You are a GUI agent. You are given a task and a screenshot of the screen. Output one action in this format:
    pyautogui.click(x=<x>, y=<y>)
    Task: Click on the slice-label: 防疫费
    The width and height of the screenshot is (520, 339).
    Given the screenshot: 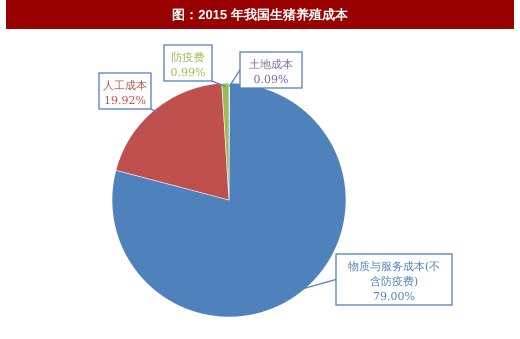 What is the action you would take?
    pyautogui.click(x=188, y=57)
    